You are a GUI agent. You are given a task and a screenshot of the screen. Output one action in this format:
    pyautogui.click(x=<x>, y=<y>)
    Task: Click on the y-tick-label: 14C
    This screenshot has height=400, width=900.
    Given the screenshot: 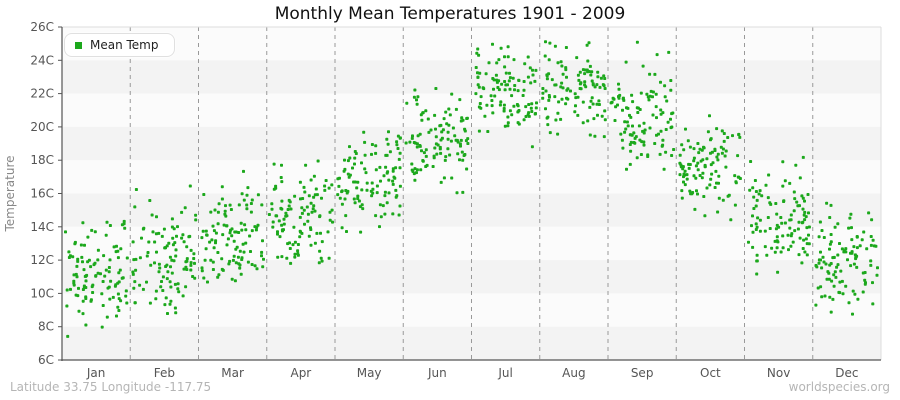 What is the action you would take?
    pyautogui.click(x=42, y=227)
    